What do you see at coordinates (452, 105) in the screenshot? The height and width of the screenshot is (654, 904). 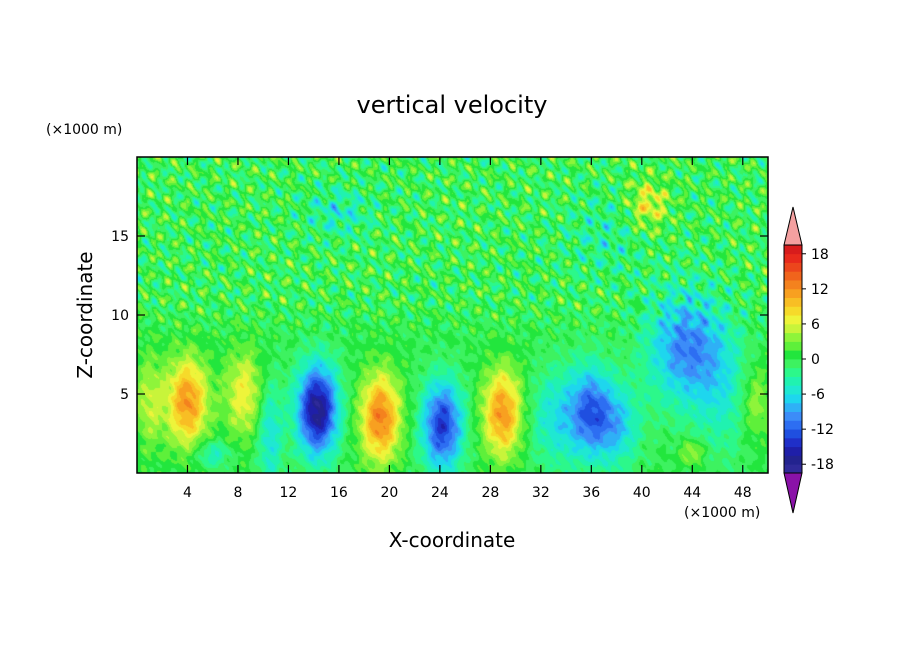 I see `chart-title: vertical velocity` at bounding box center [452, 105].